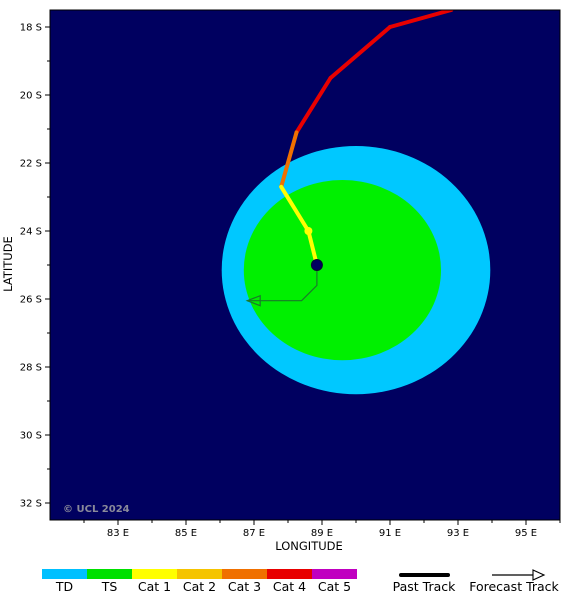 This screenshot has width=580, height=602. What do you see at coordinates (31, 504) in the screenshot?
I see `y-tick-label: 32 S` at bounding box center [31, 504].